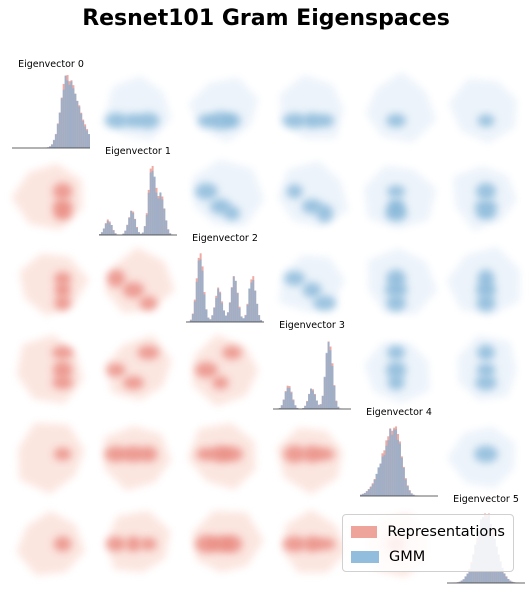 This screenshot has height=594, width=532. Describe the element at coordinates (50, 369) in the screenshot. I see `density-panel-r3-c0` at that location.